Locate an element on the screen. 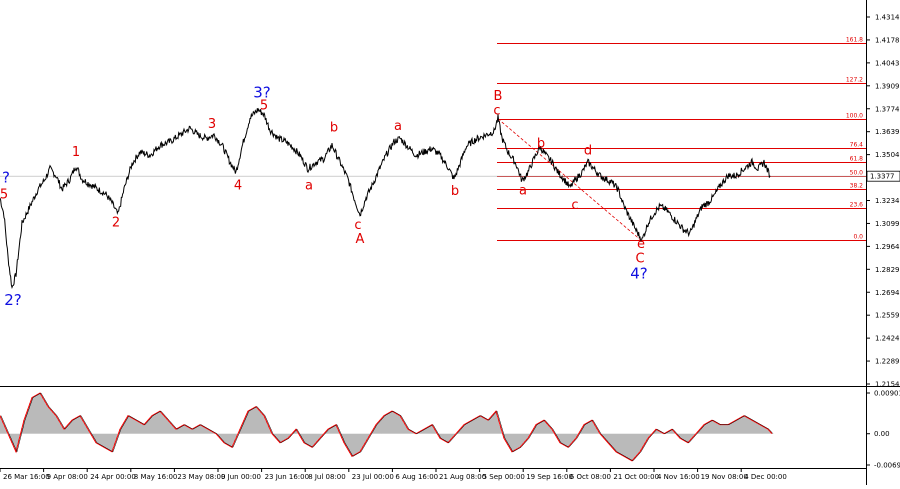  y-tick-label: 1.2424 is located at coordinates (887, 339).